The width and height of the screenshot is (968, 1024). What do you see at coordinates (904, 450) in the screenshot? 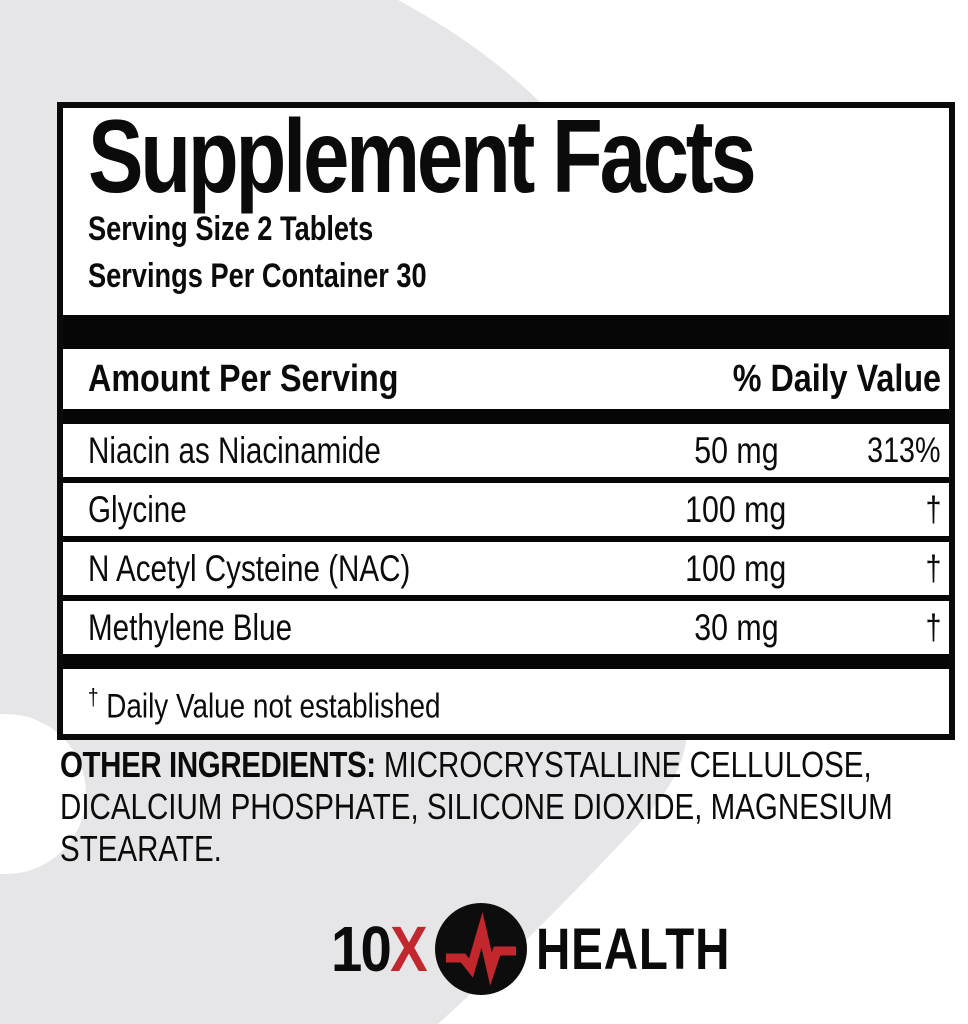
I see `nutrient-daily-value: 313%` at bounding box center [904, 450].